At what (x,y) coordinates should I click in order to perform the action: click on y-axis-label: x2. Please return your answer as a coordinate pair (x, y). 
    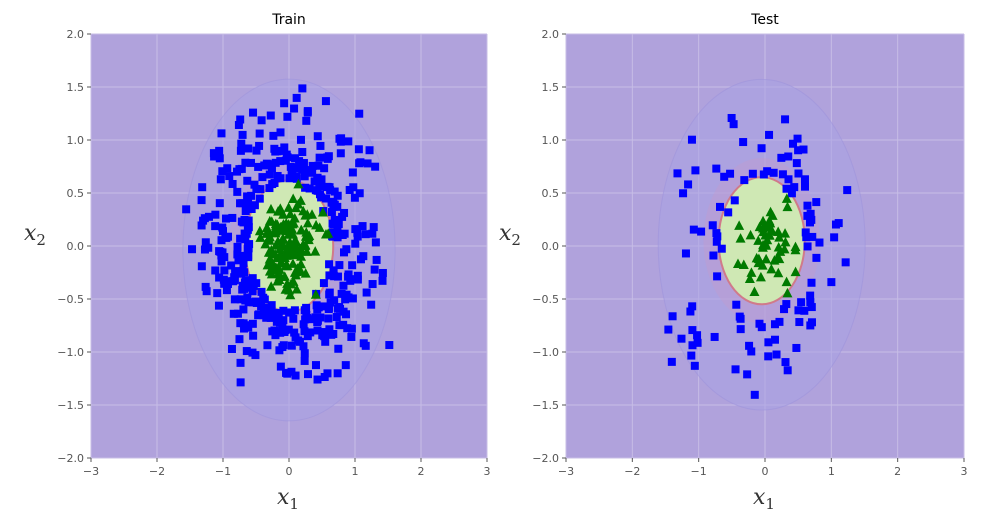
    Looking at the image, I should click on (510, 235).